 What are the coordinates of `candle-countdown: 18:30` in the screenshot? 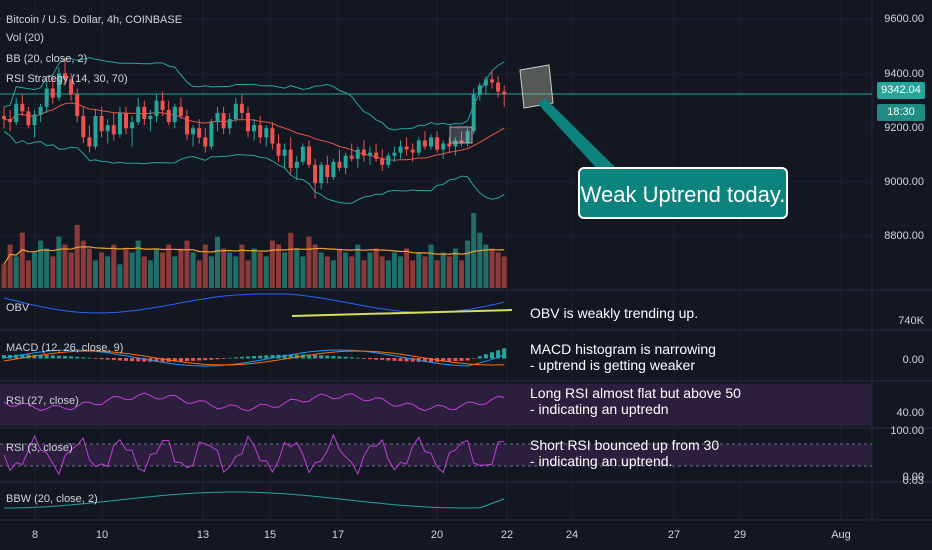 It's located at (901, 112).